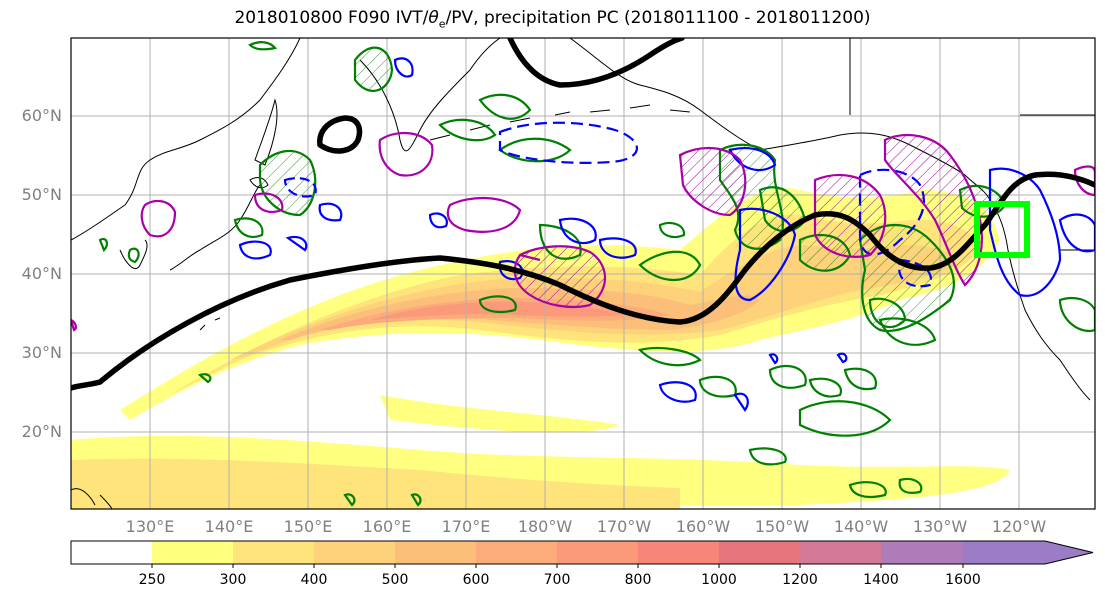  Describe the element at coordinates (41, 431) in the screenshot. I see `lat-label-20n: 20°N` at that location.